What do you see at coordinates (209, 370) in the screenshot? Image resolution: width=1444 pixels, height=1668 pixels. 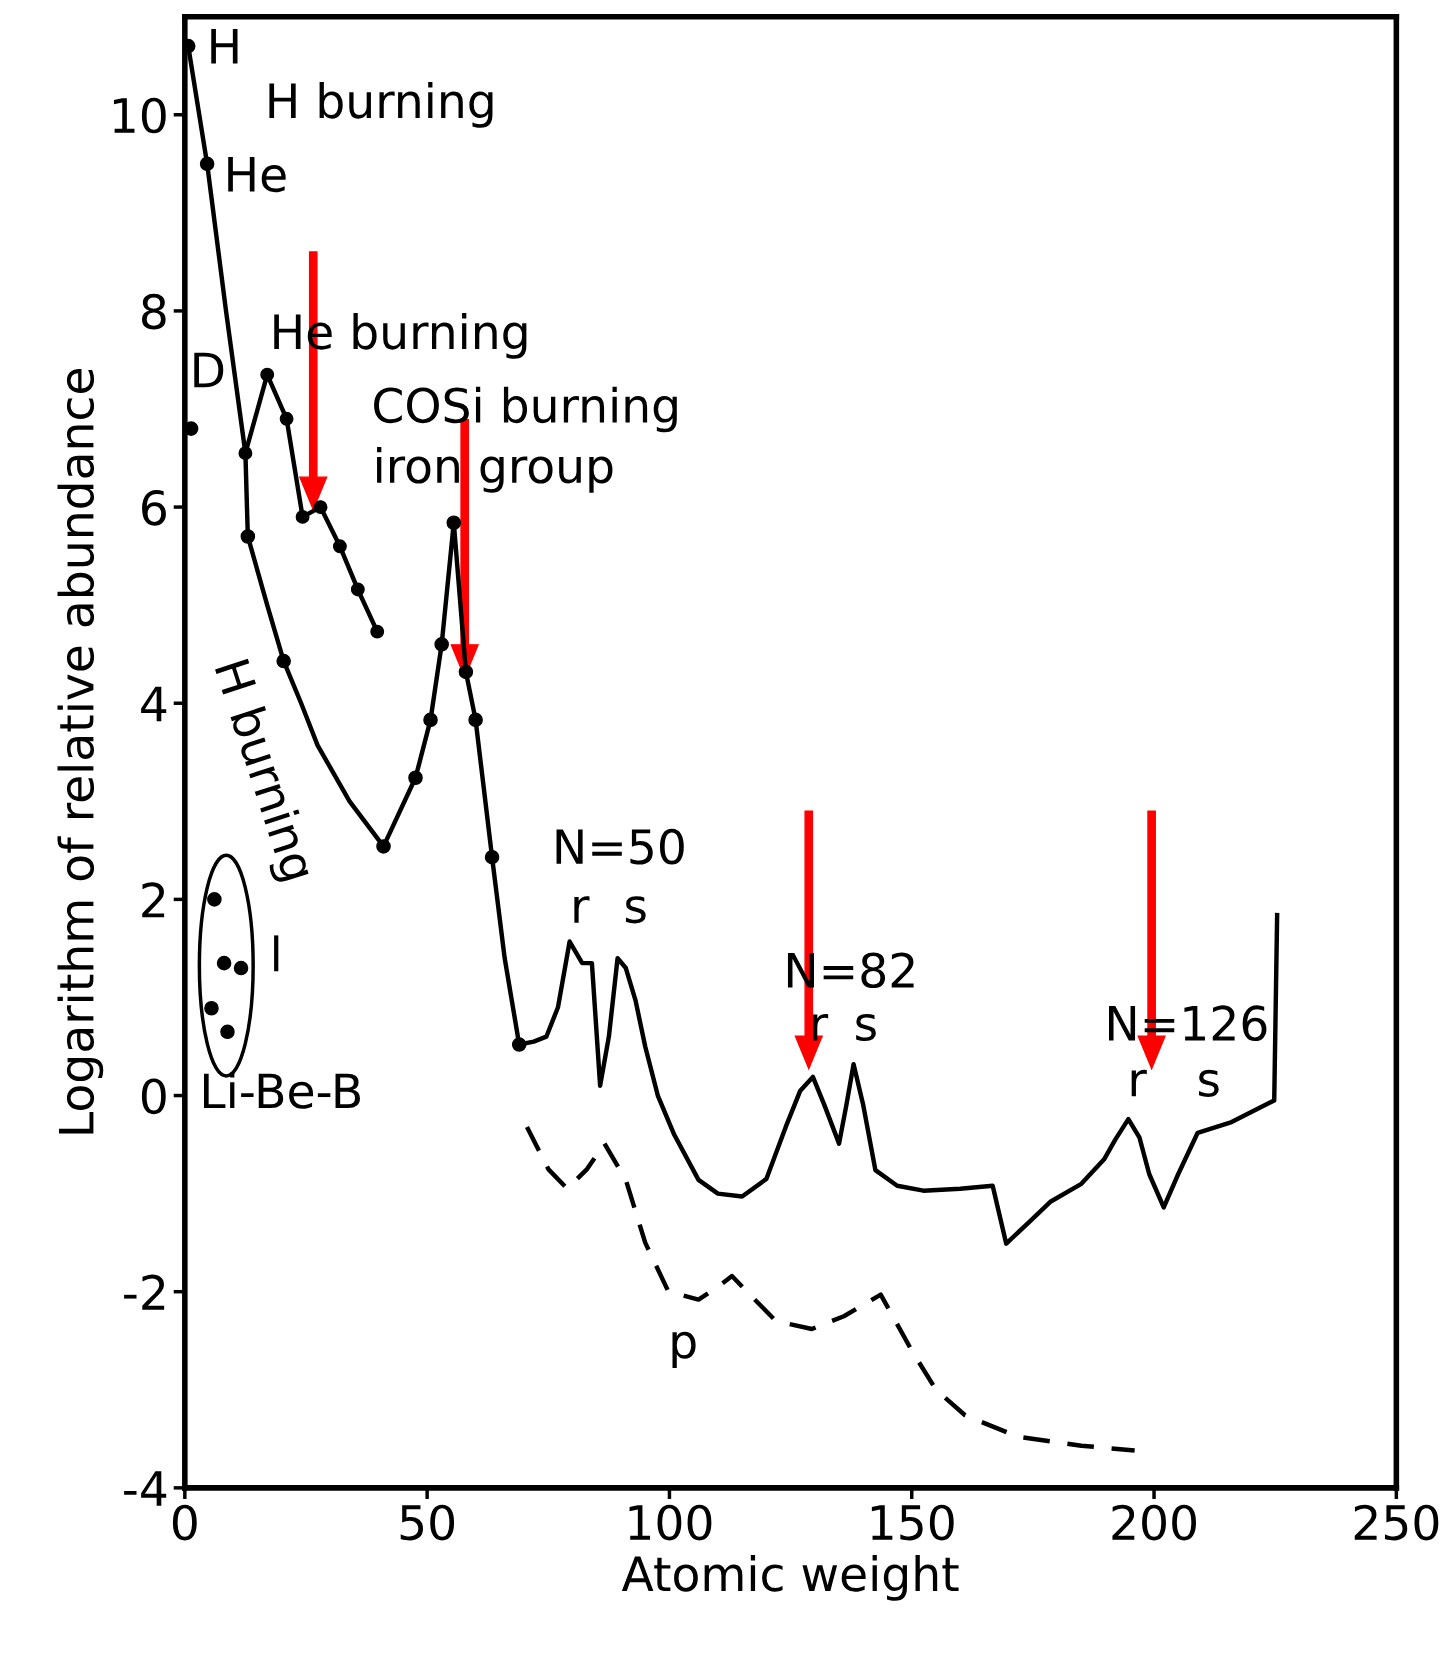 I see `annotation: D` at bounding box center [209, 370].